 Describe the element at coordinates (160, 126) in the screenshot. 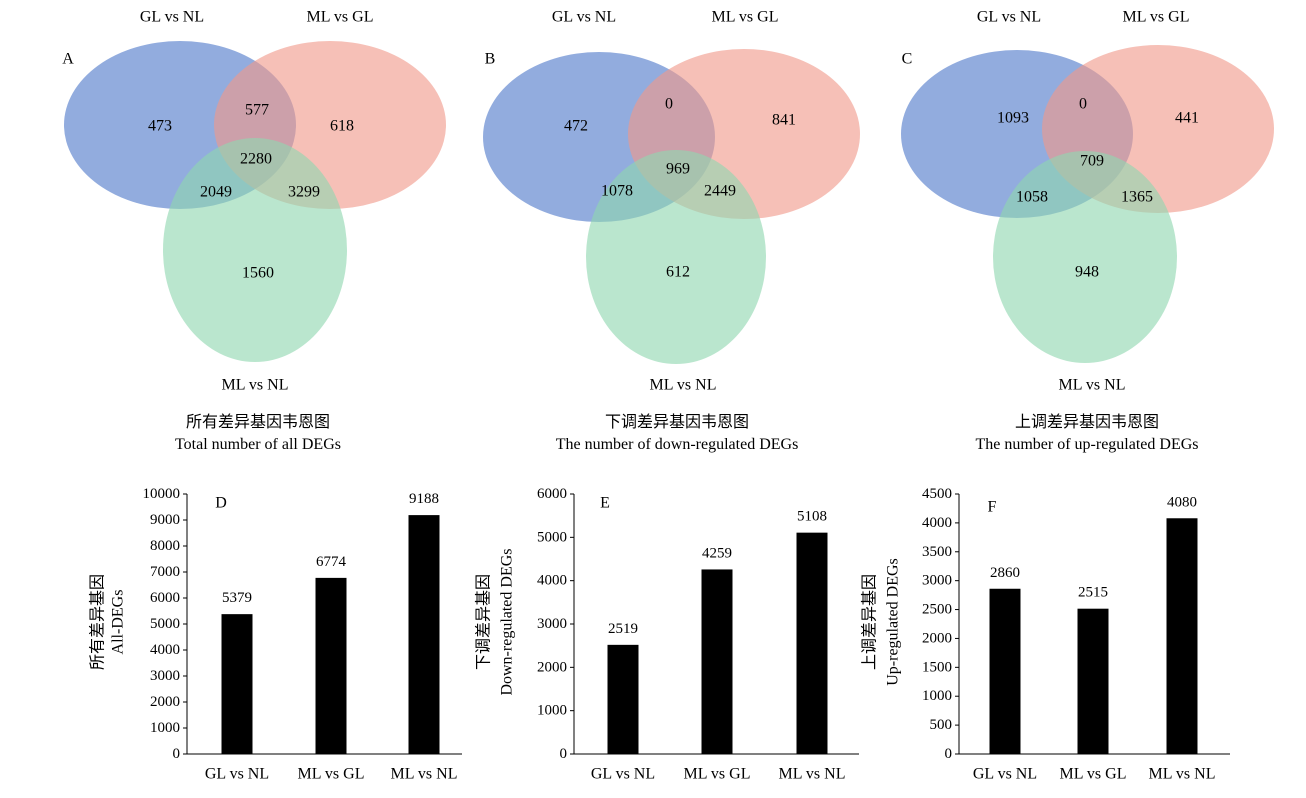

I see `venn-a-region-only-glvsnl: 473` at that location.